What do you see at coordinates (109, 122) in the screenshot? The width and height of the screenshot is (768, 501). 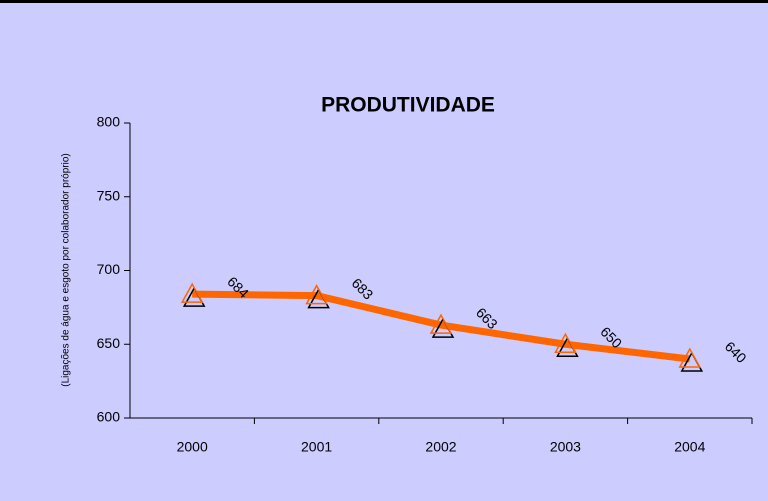 I see `y-tick-label: 800` at bounding box center [109, 122].